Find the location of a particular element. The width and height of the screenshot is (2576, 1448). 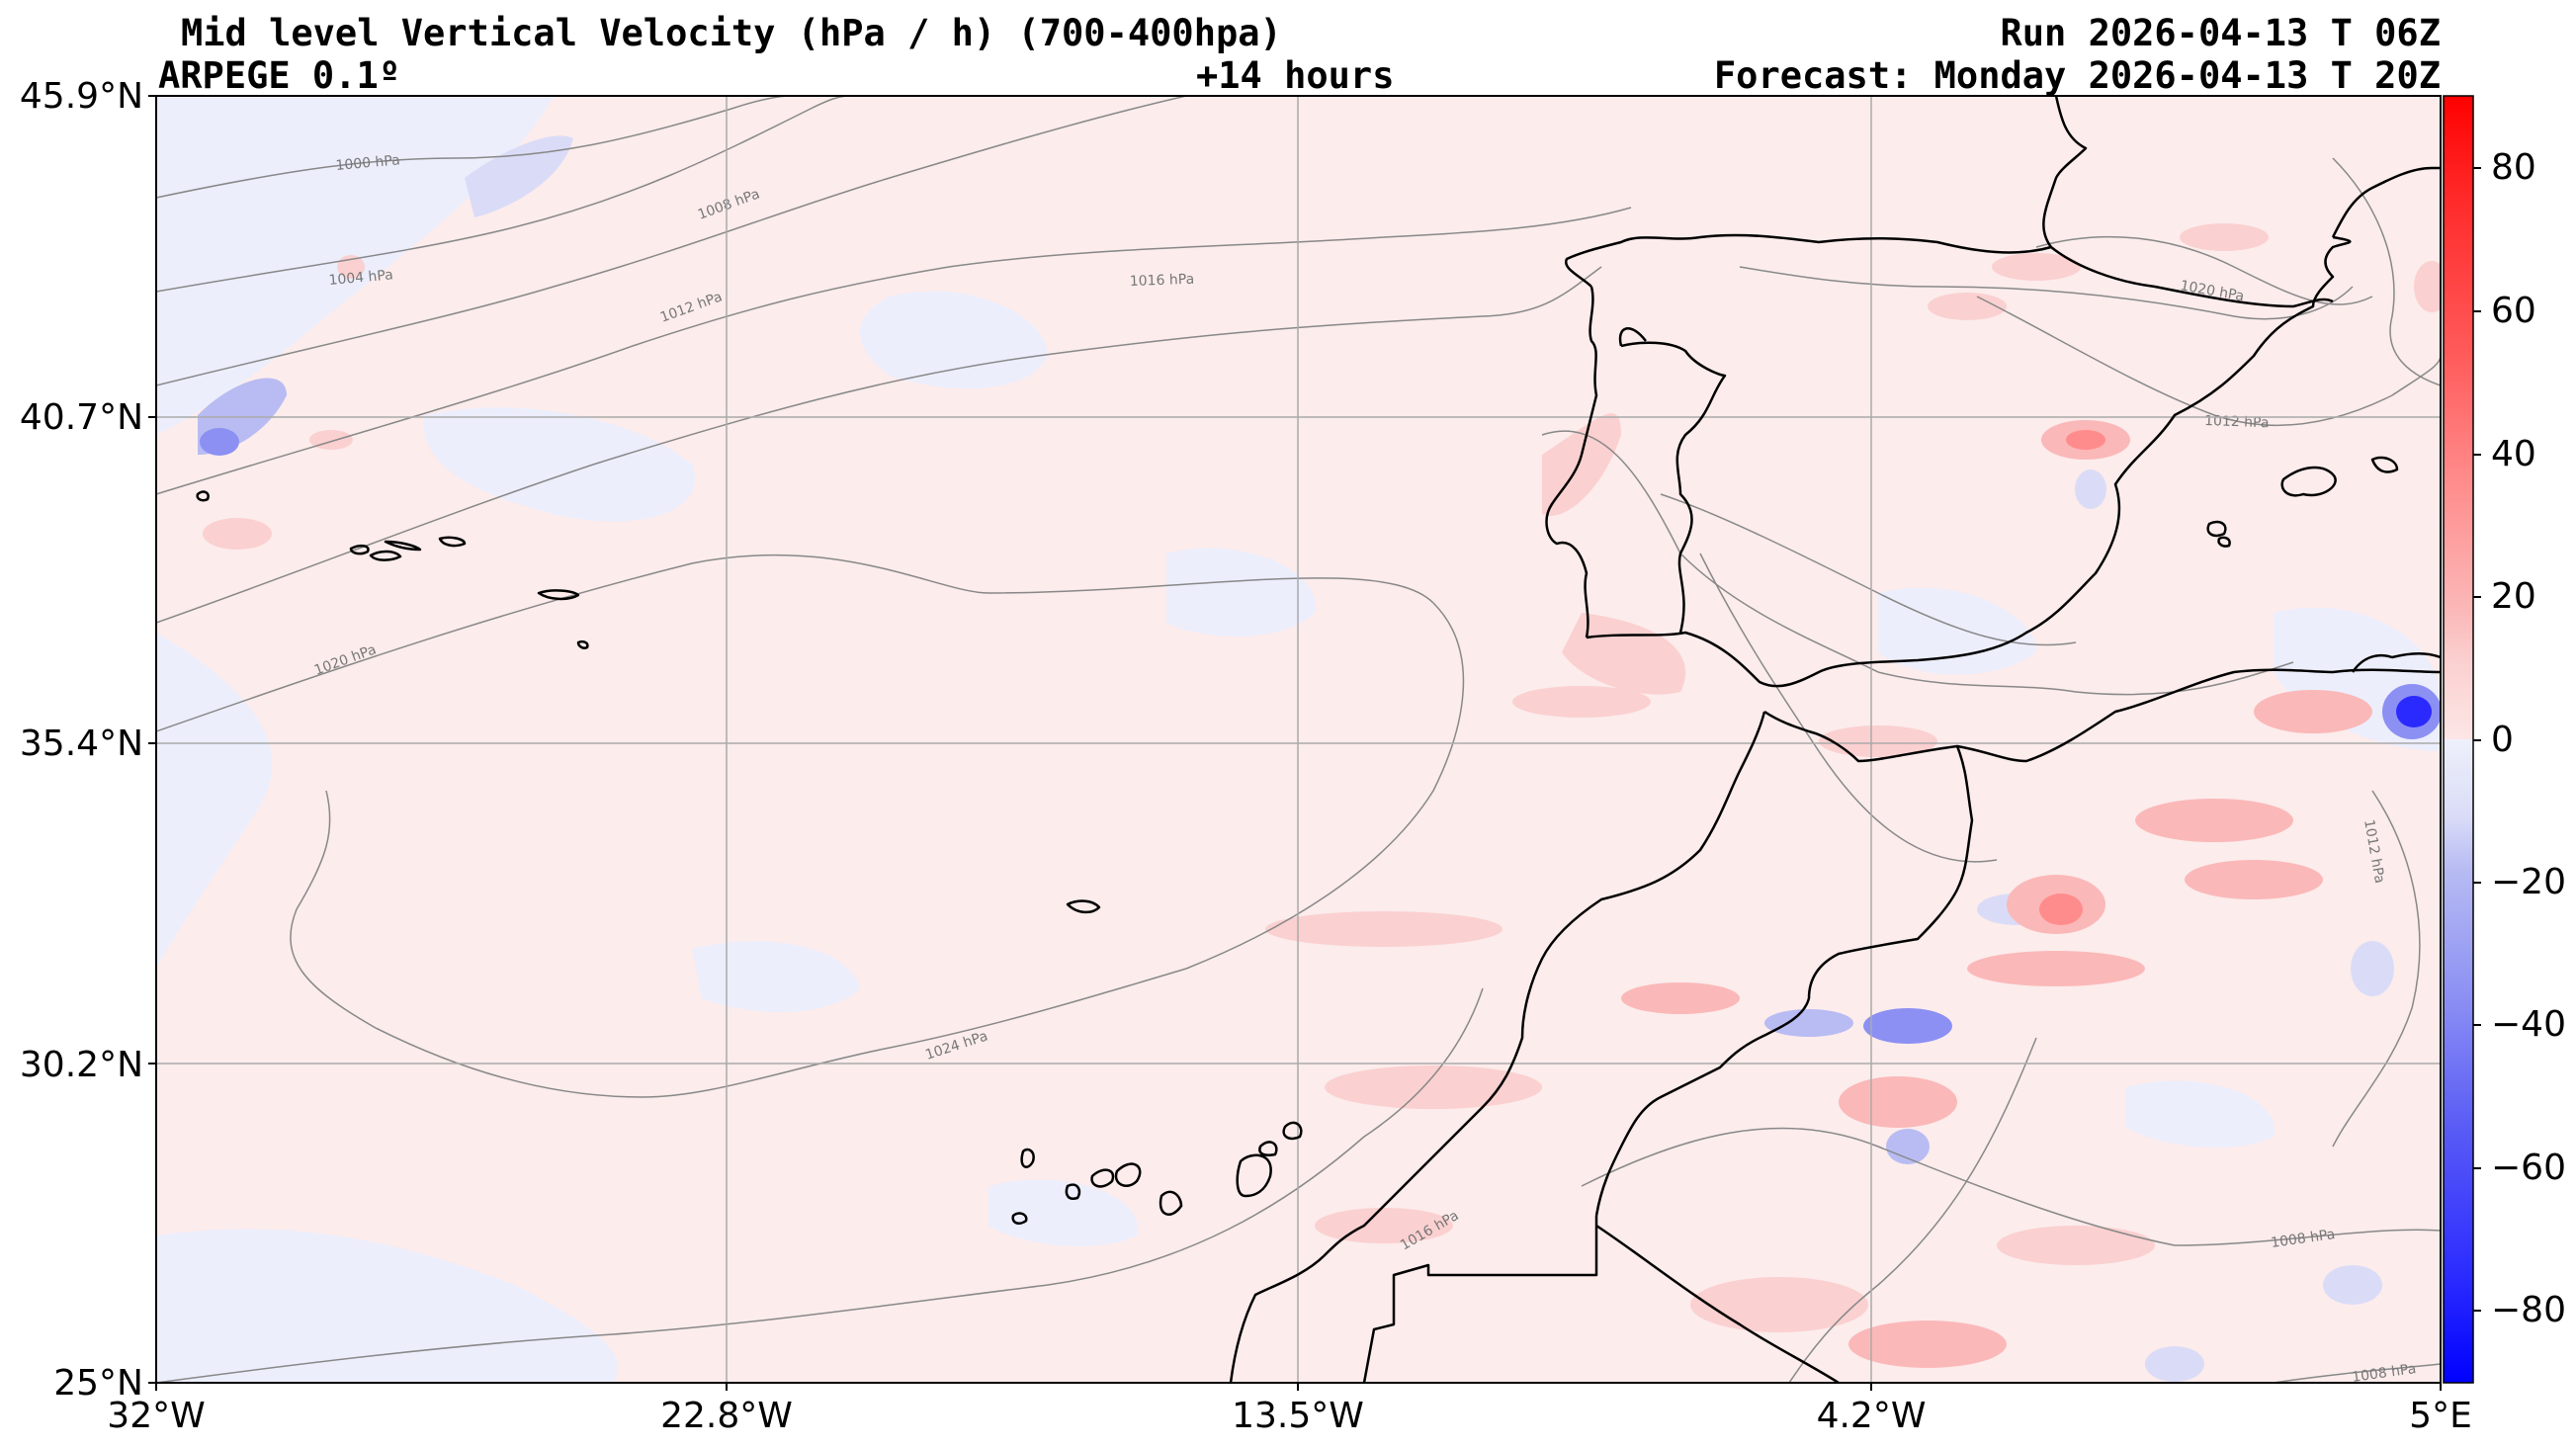

colorbar-label: 60 is located at coordinates (2513, 311).